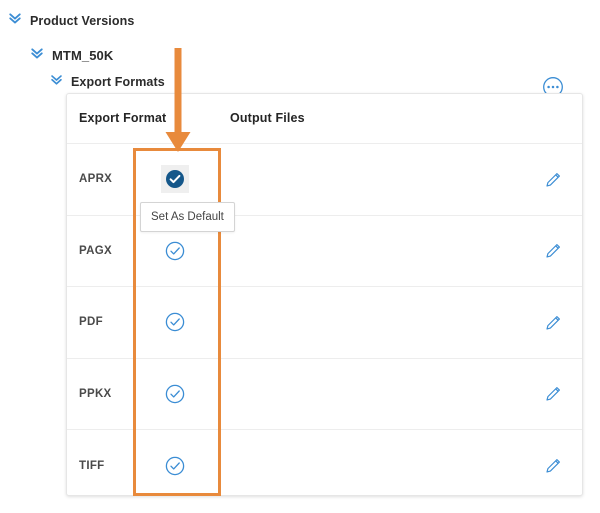  Describe the element at coordinates (95, 250) in the screenshot. I see `cell-export-format: PAGX` at that location.